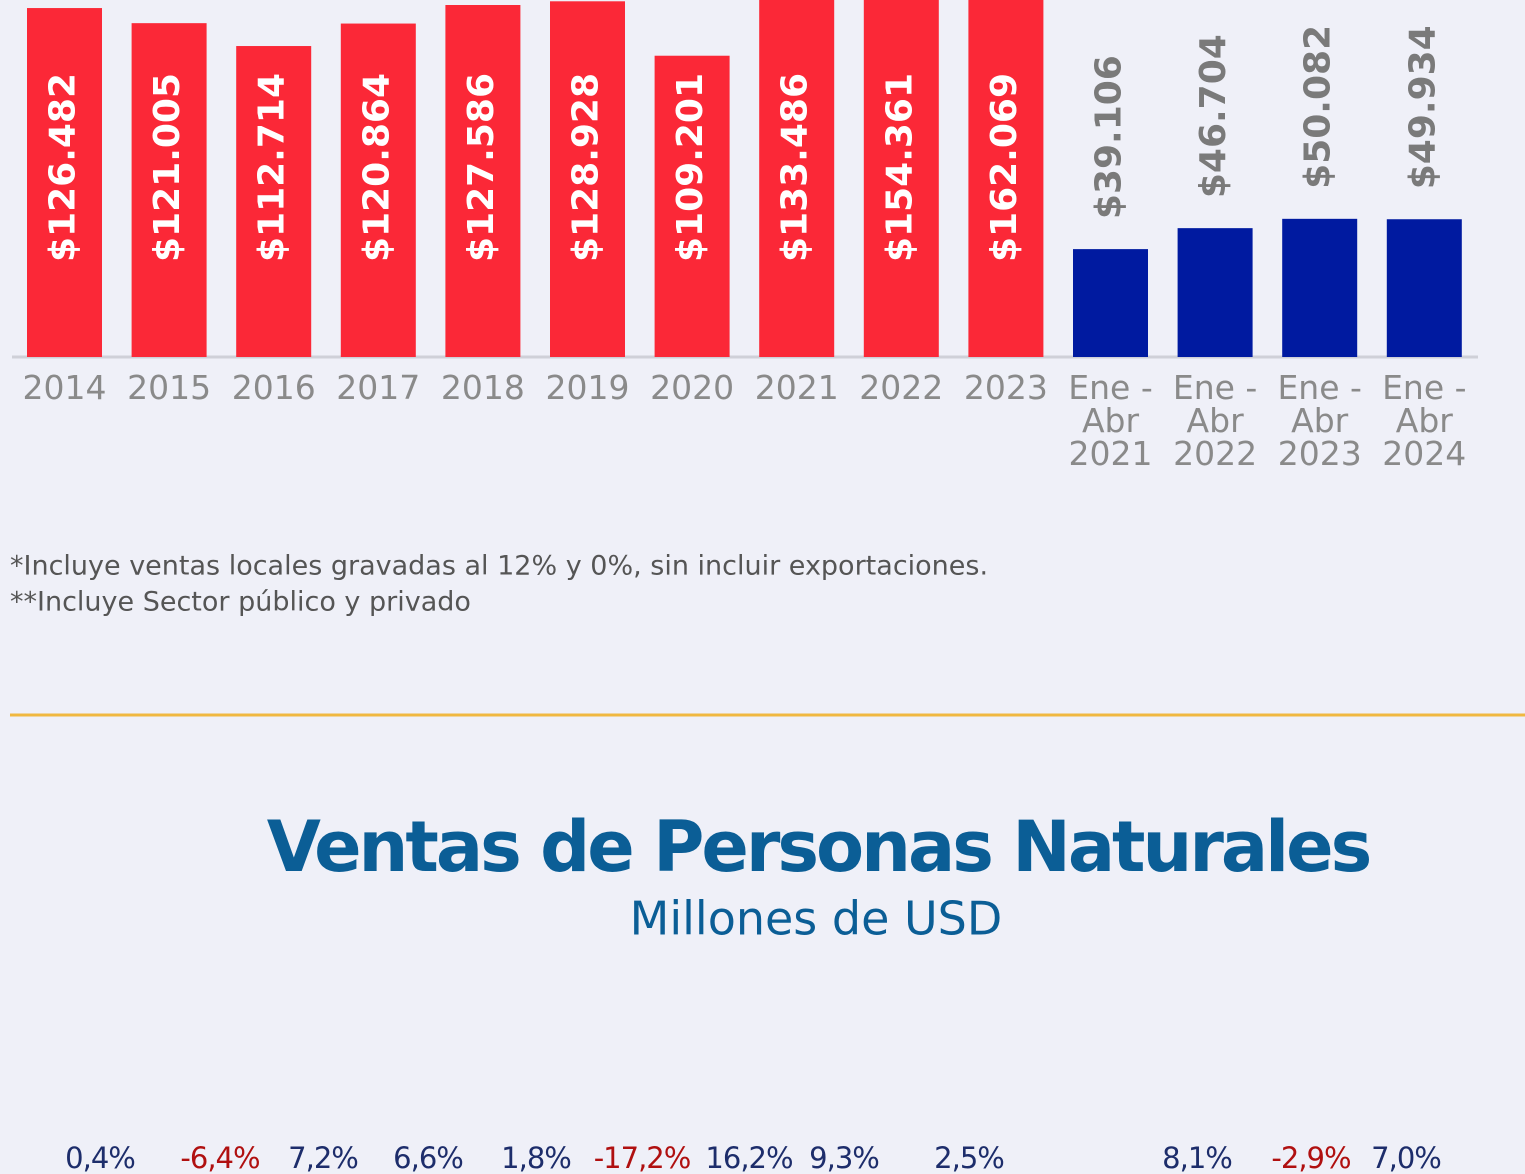 This screenshot has height=1174, width=1525. Describe the element at coordinates (818, 847) in the screenshot. I see `chart-title: Ventas de Personas Naturales` at that location.